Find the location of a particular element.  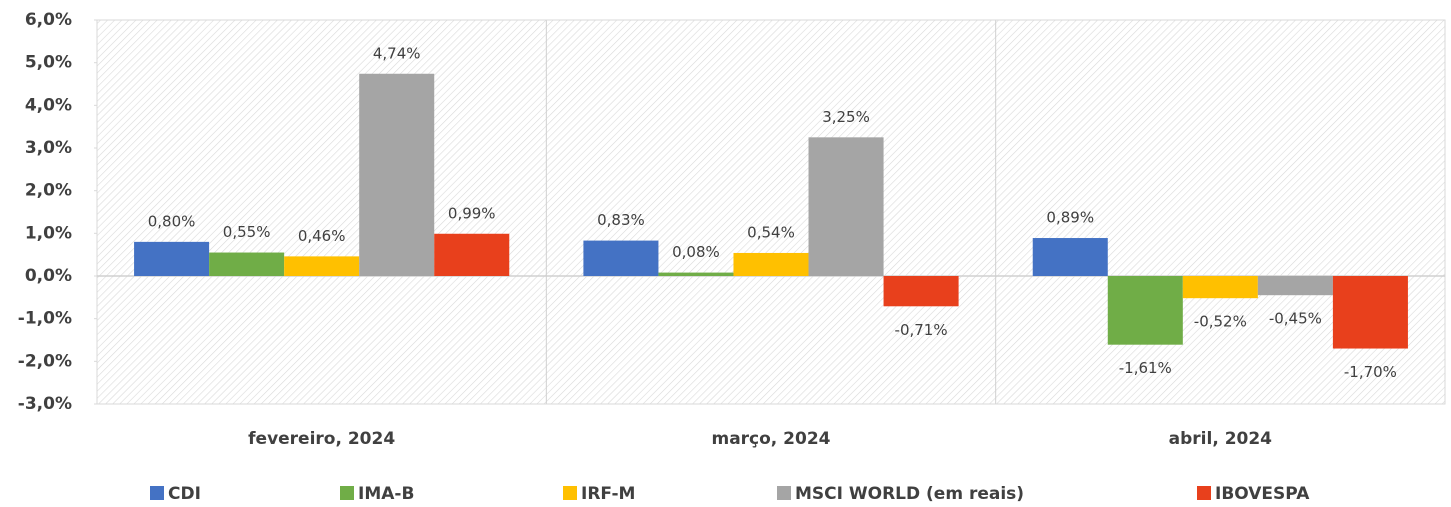

x-tick-label: fevereiro, 2024 is located at coordinates (321, 439).